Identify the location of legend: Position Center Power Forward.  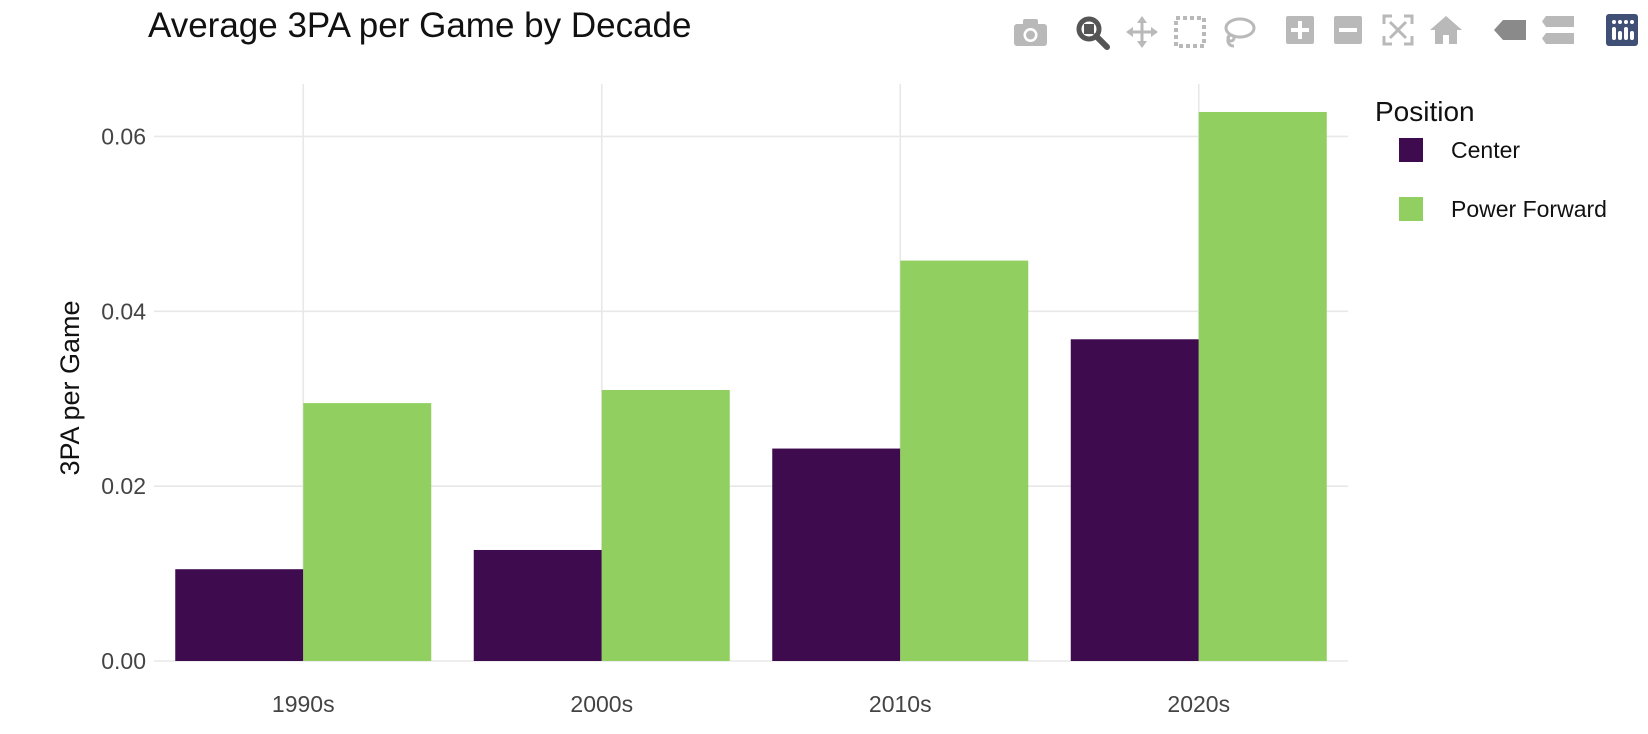
(1491, 159).